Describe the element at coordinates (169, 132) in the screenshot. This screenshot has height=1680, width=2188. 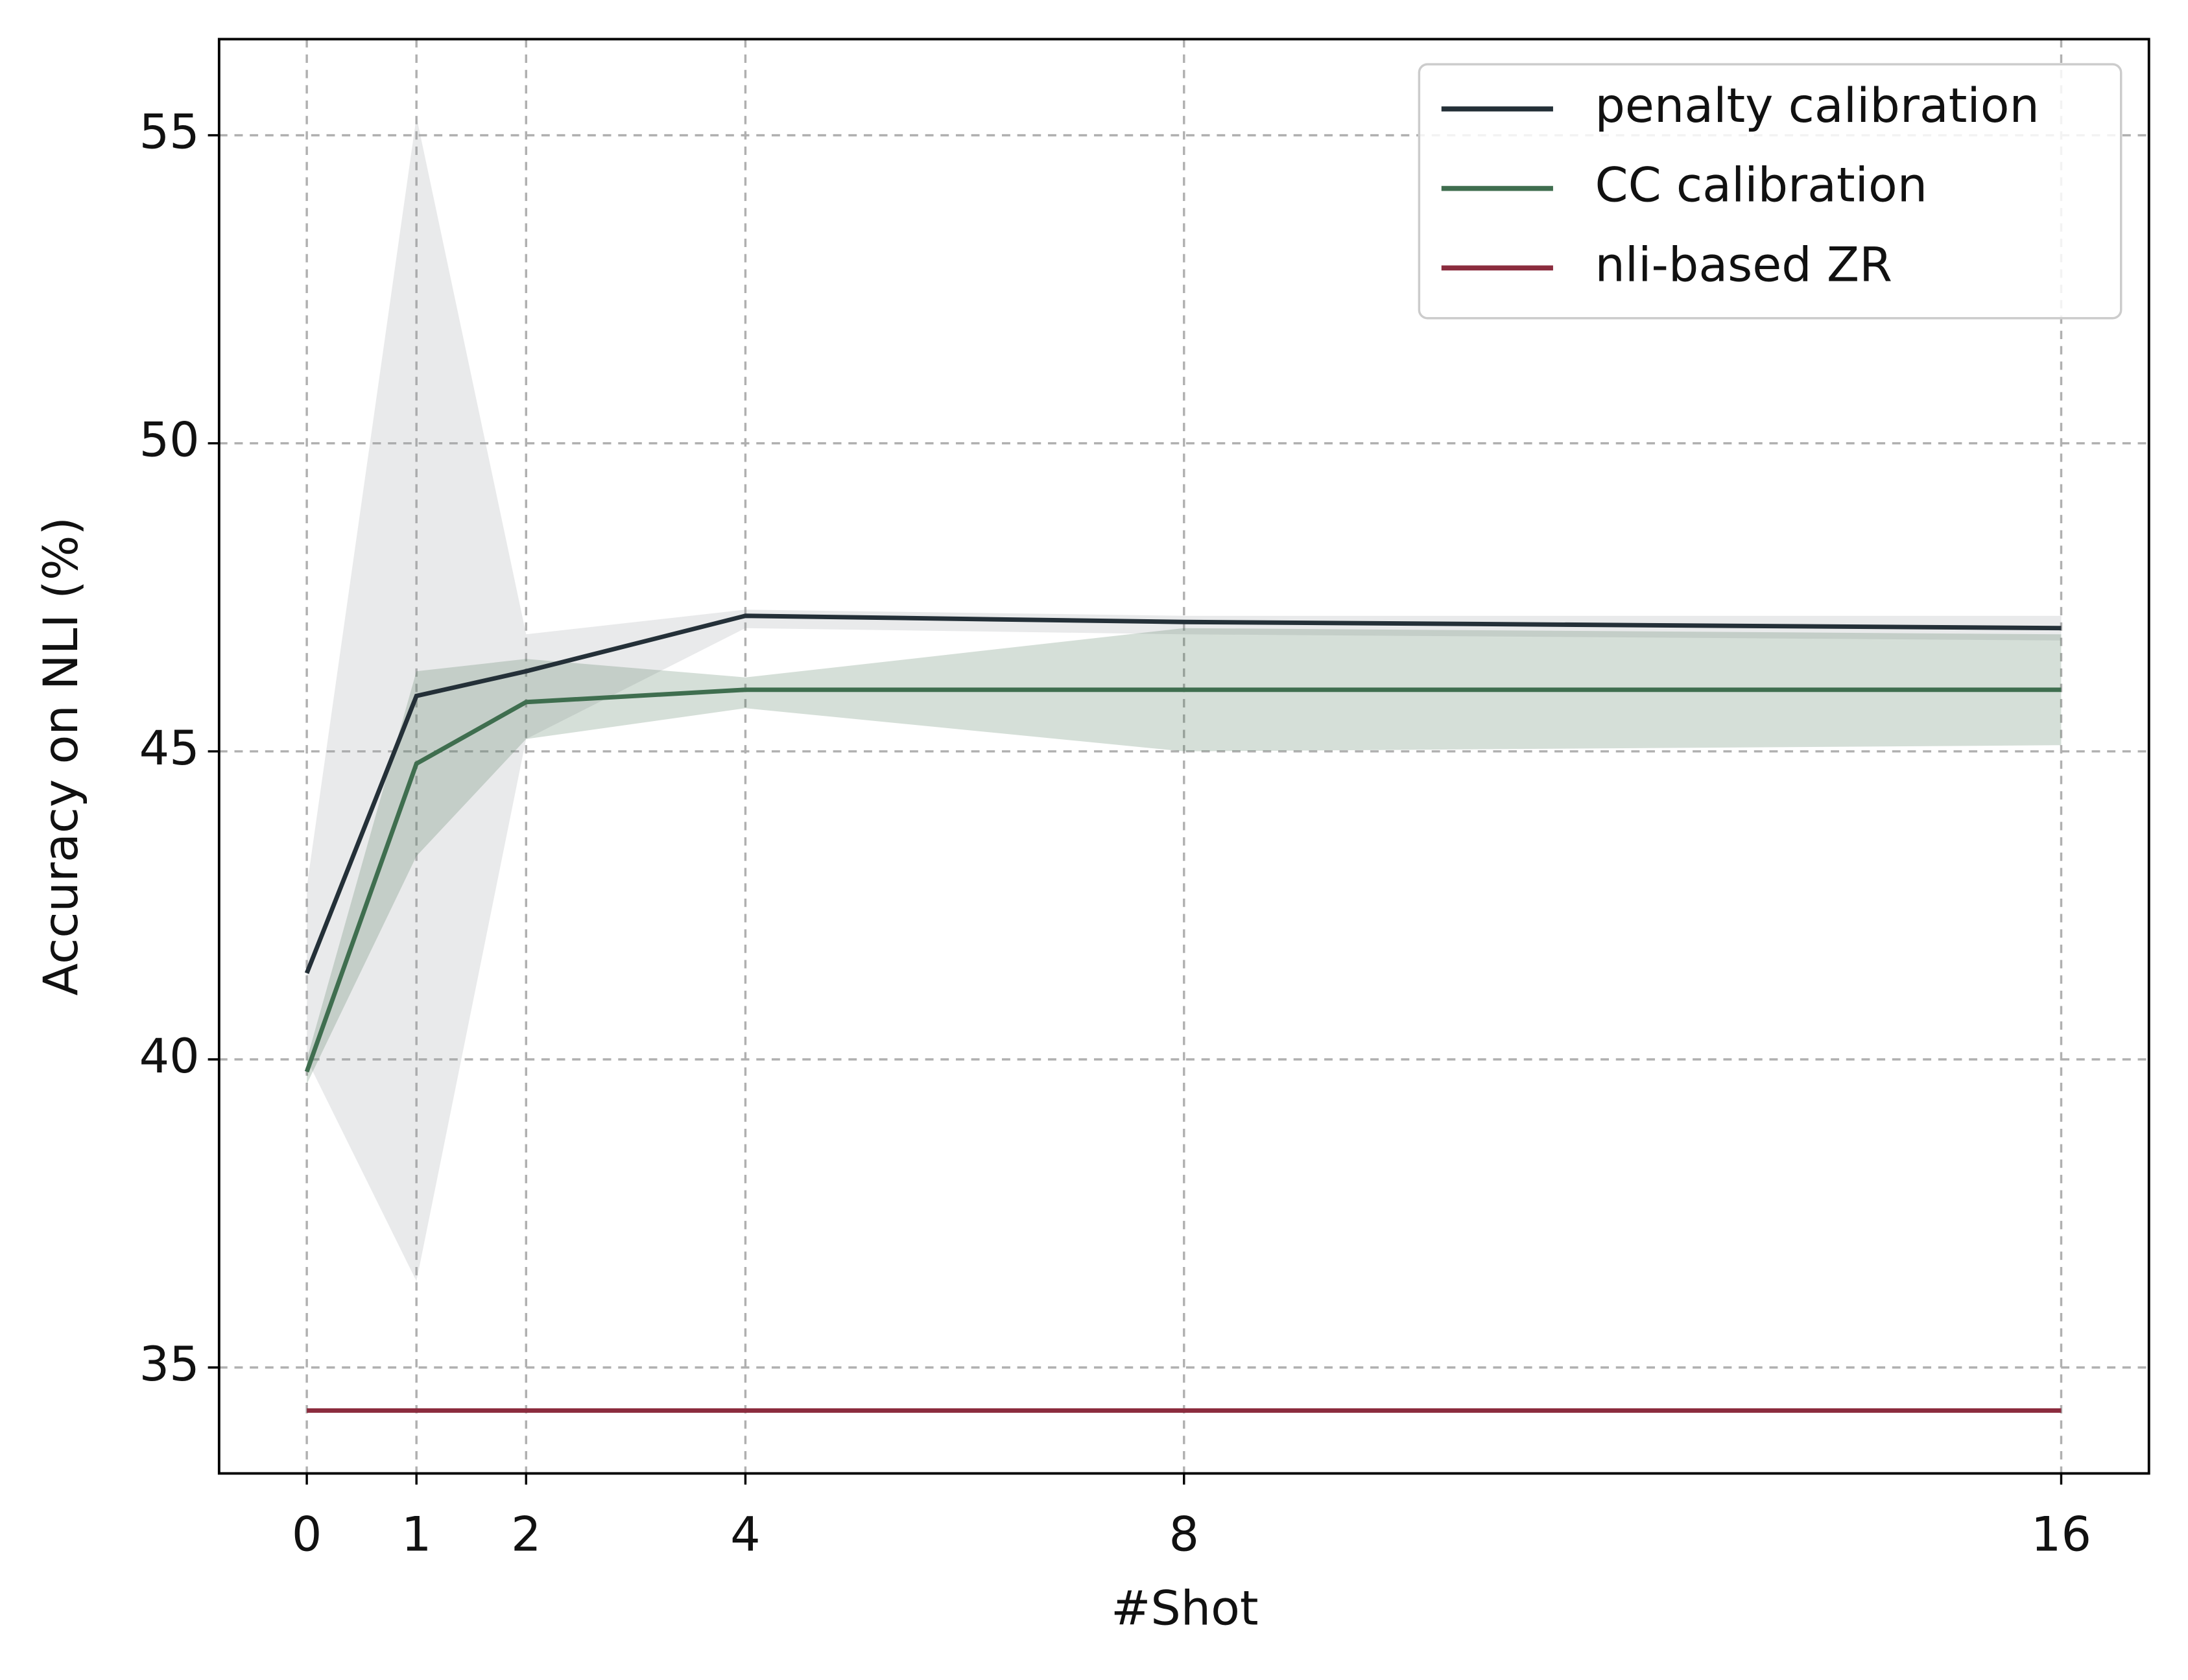
I see `y-tick-label: 55` at that location.